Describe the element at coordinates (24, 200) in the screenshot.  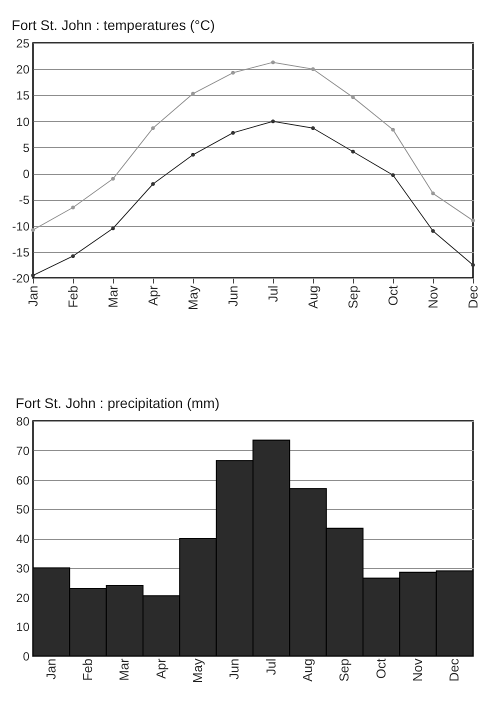
I see `y-tick-label: -5` at that location.